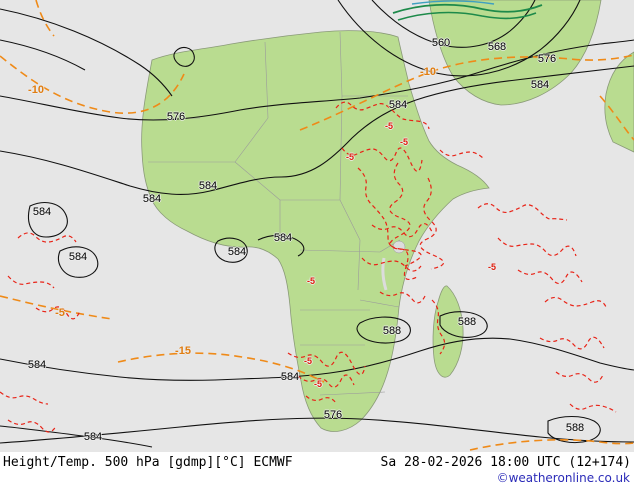 This screenshot has width=634, height=490. I want to click on upper-contours, so click(467, 10).